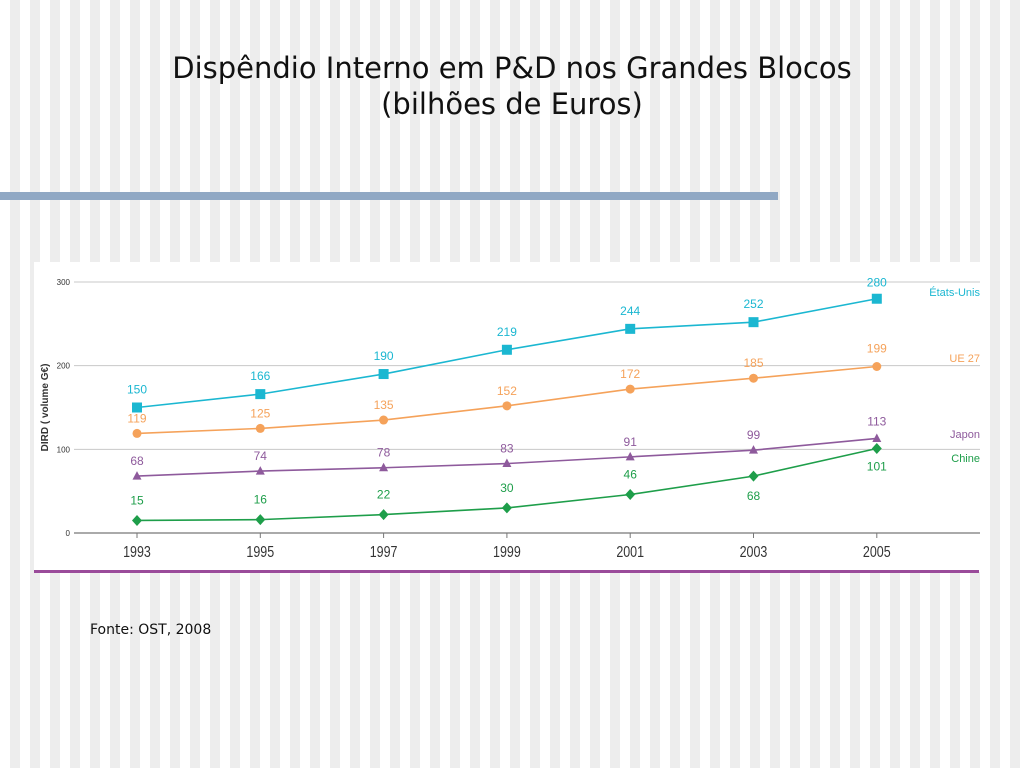 This screenshot has width=1024, height=768. What do you see at coordinates (260, 553) in the screenshot?
I see `x-tick-label-1995: 1995` at bounding box center [260, 553].